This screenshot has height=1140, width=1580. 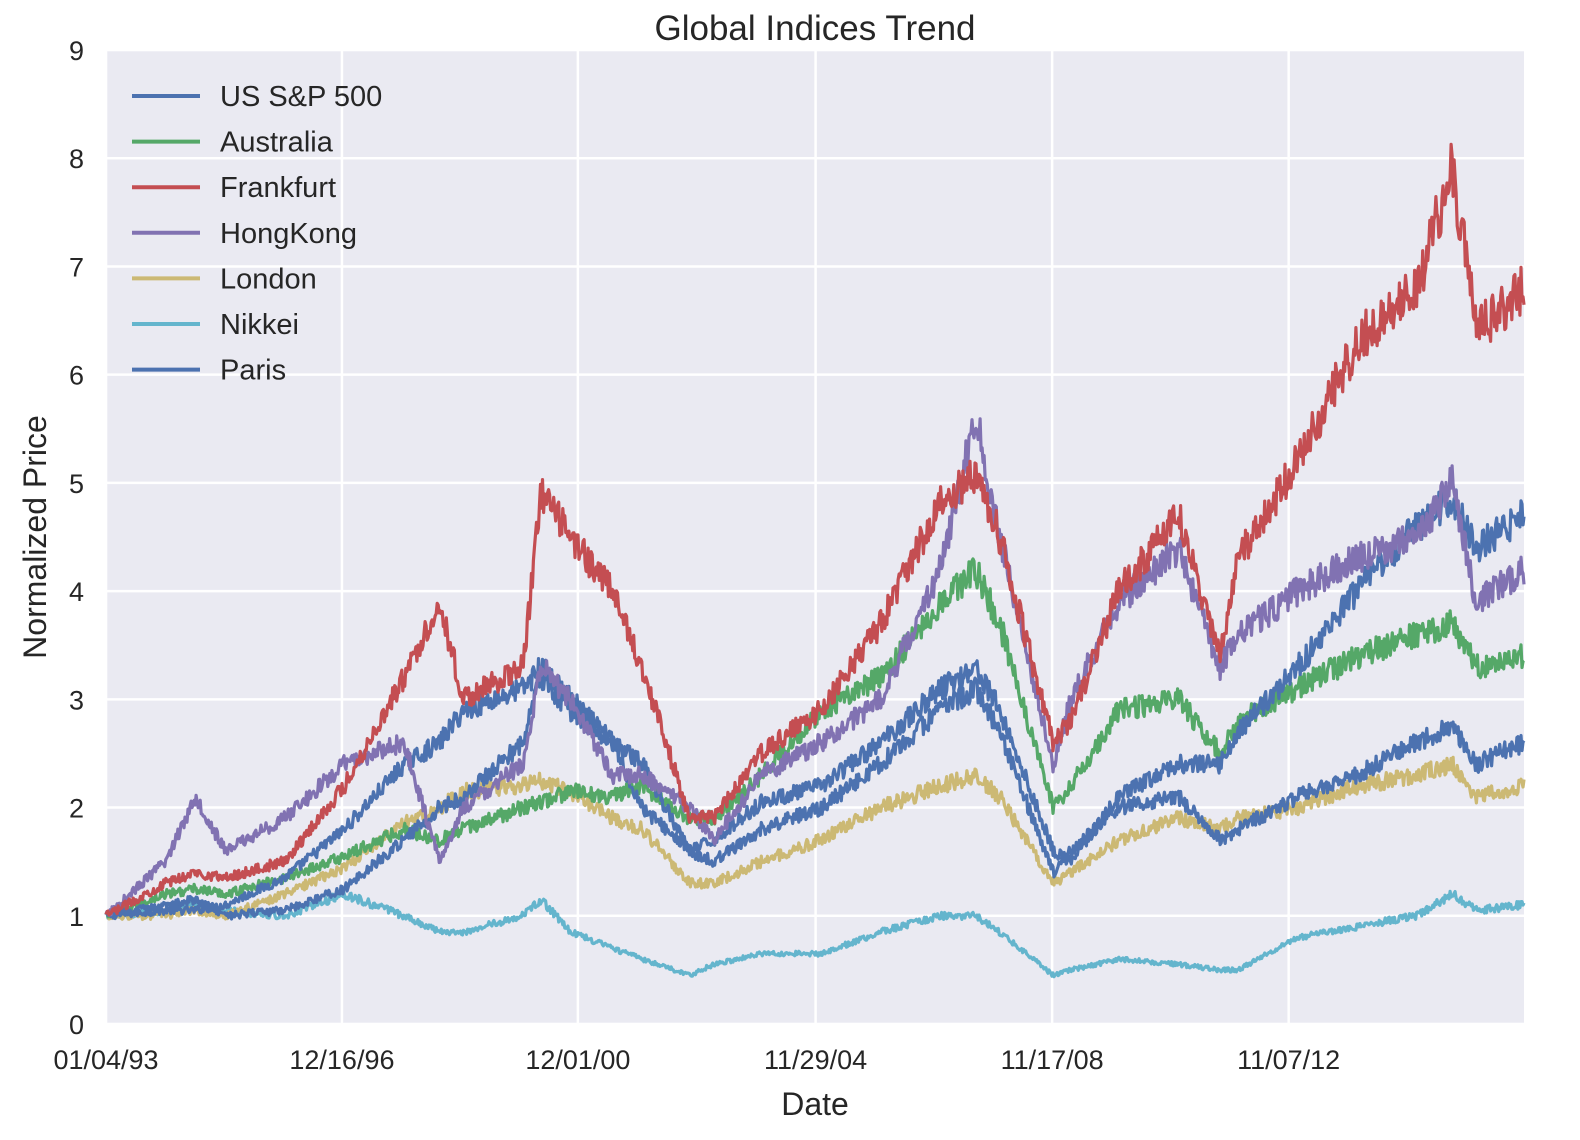 I want to click on legend-label: US S&P 500, so click(x=301, y=97).